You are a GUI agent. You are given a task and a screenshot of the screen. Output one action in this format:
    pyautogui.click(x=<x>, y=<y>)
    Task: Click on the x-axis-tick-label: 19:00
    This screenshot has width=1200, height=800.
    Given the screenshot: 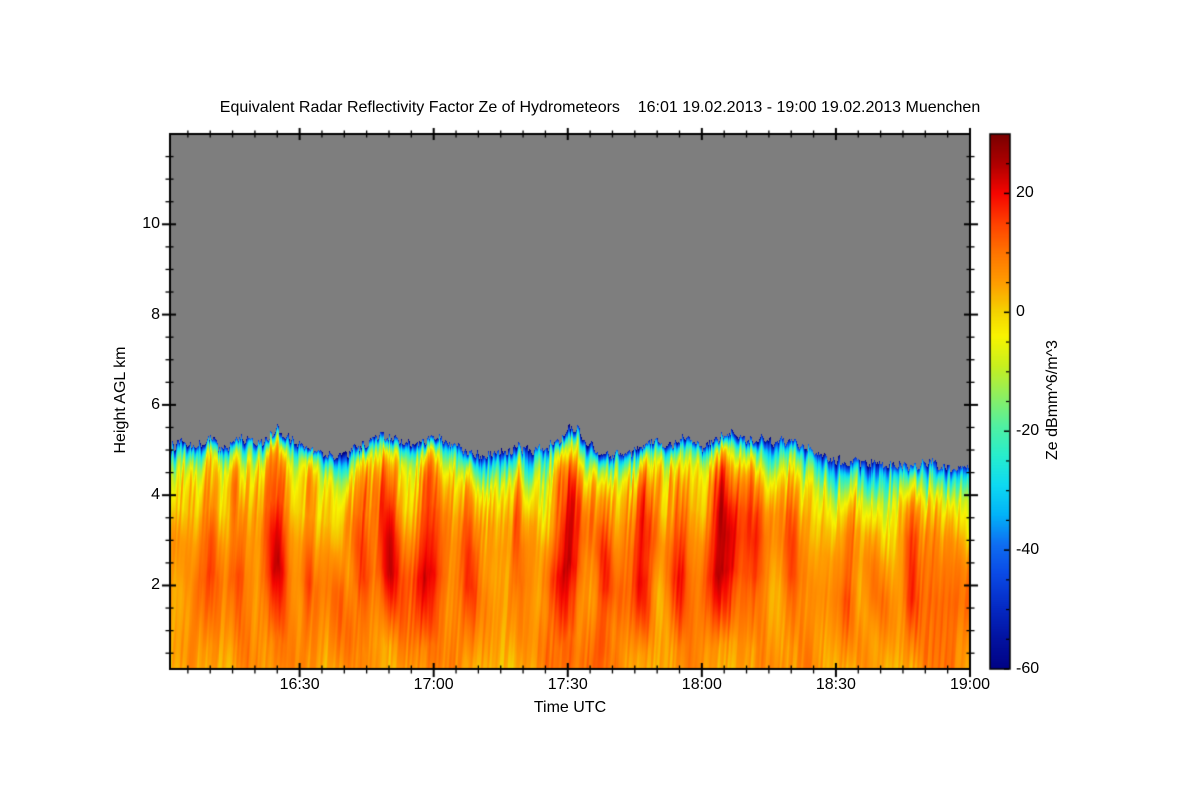 What is the action you would take?
    pyautogui.click(x=970, y=684)
    